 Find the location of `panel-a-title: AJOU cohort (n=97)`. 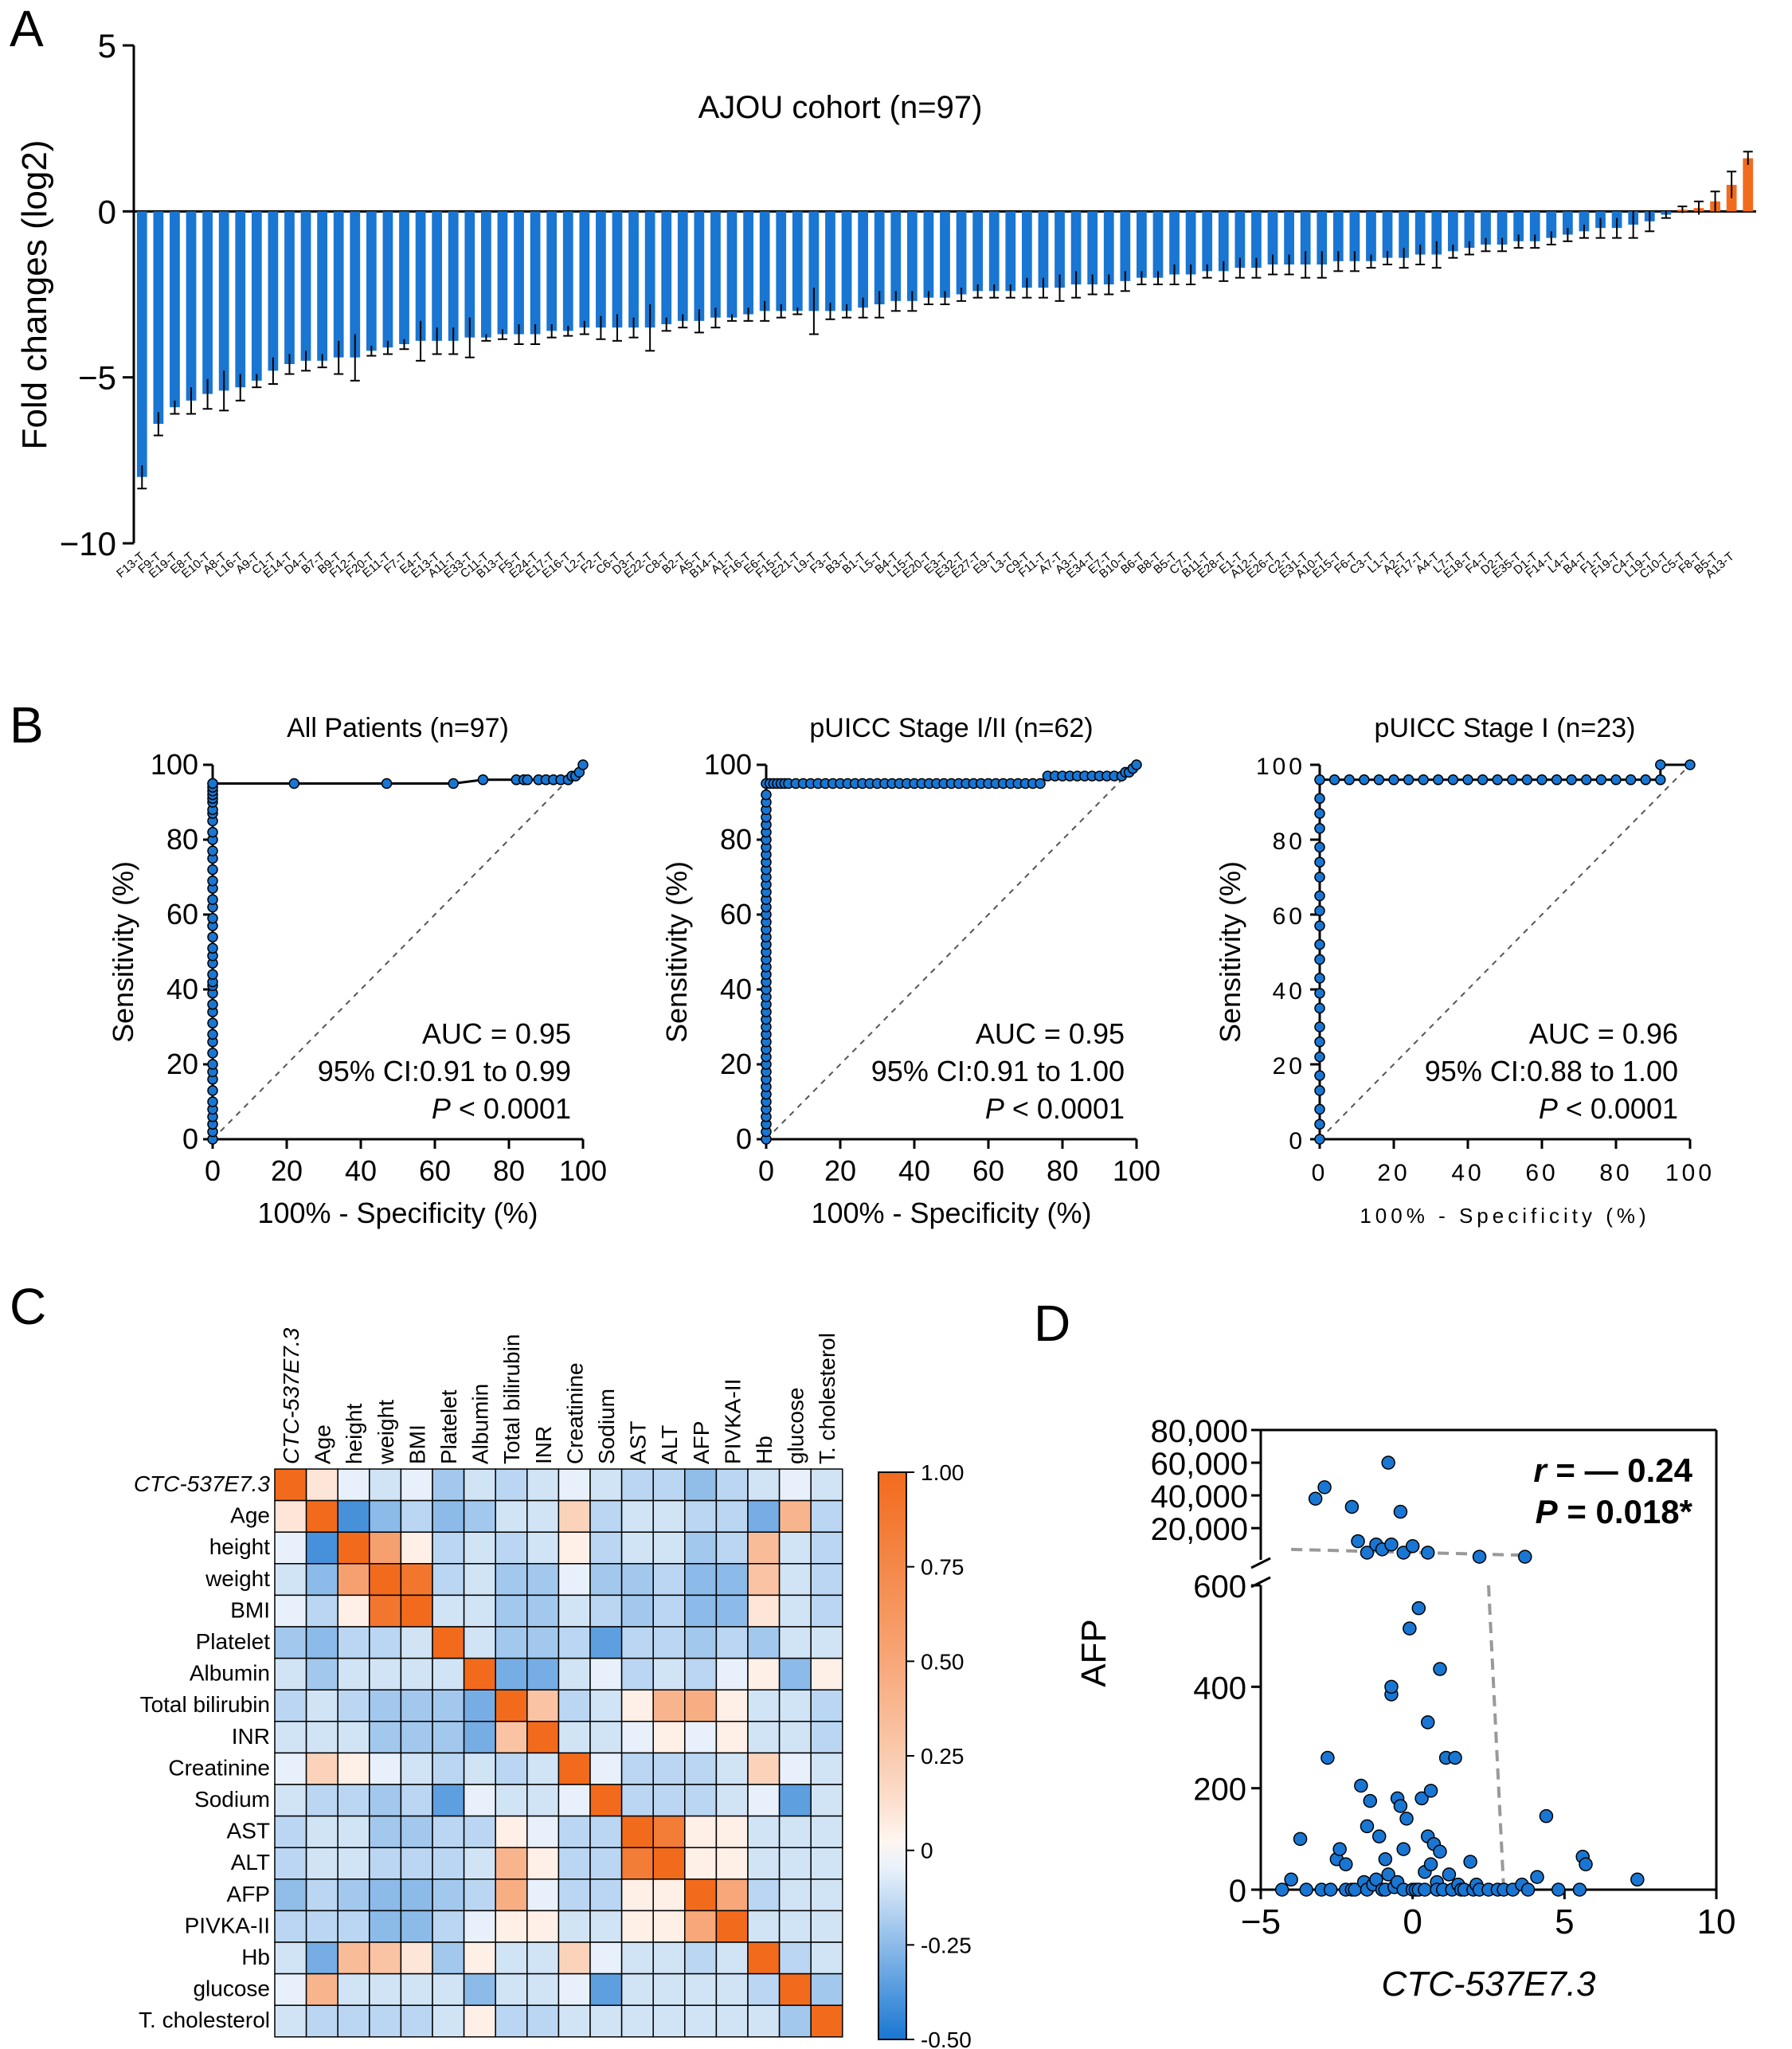

panel-a-title: AJOU cohort (n=97) is located at coordinates (840, 107).